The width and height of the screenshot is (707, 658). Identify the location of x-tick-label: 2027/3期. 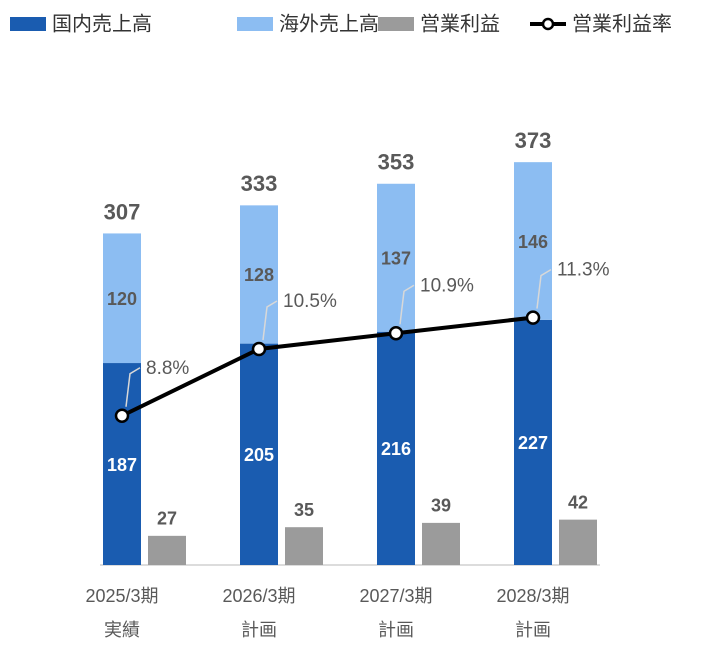
(395, 596).